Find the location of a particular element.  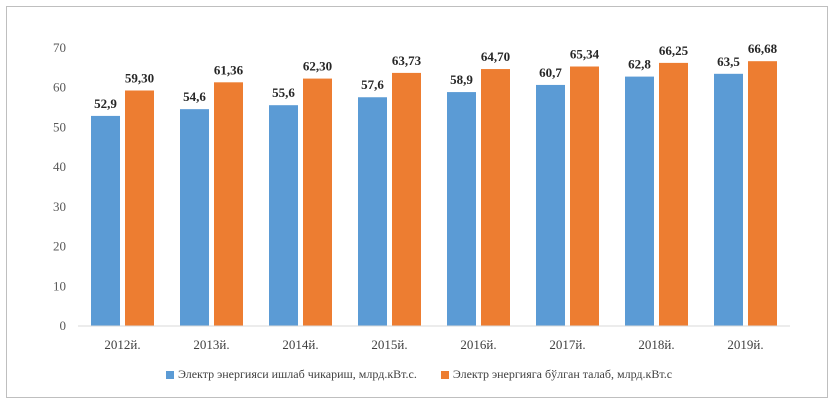

x-tick-label: 2013й. is located at coordinates (211, 344).